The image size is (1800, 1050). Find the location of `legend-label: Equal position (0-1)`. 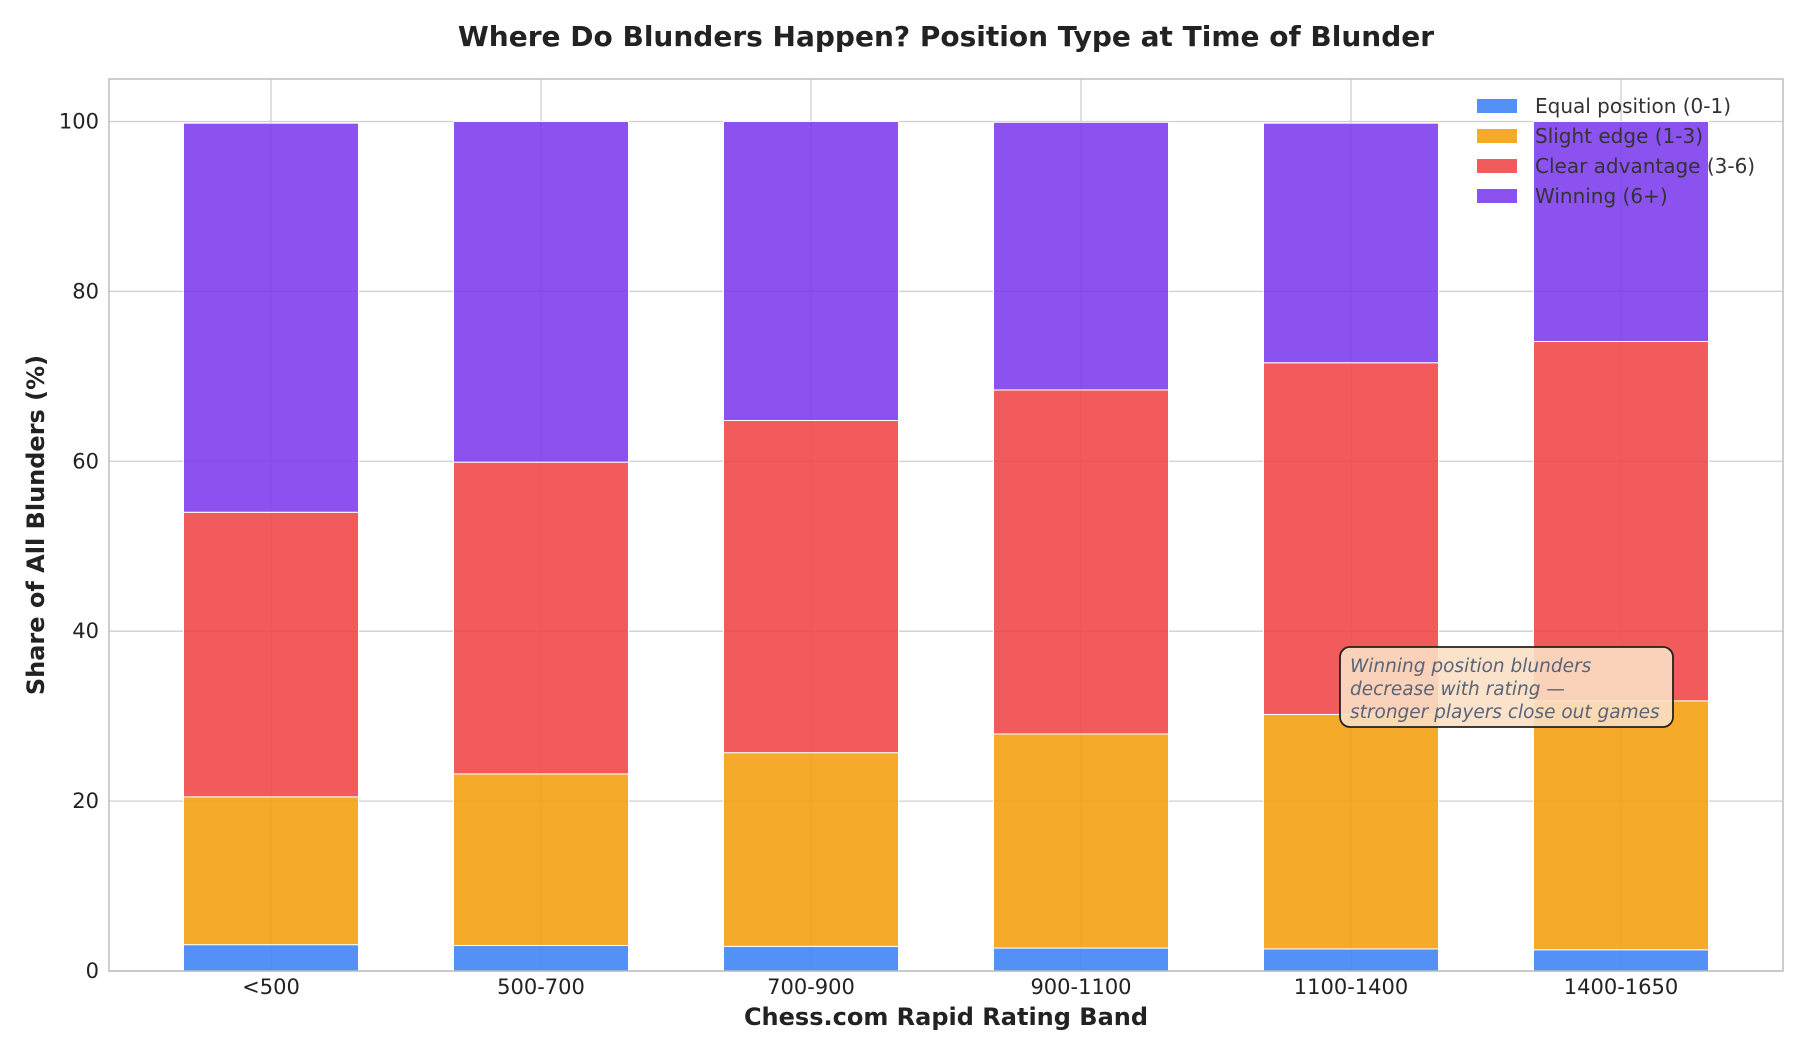

legend-label: Equal position (0-1) is located at coordinates (1633, 106).